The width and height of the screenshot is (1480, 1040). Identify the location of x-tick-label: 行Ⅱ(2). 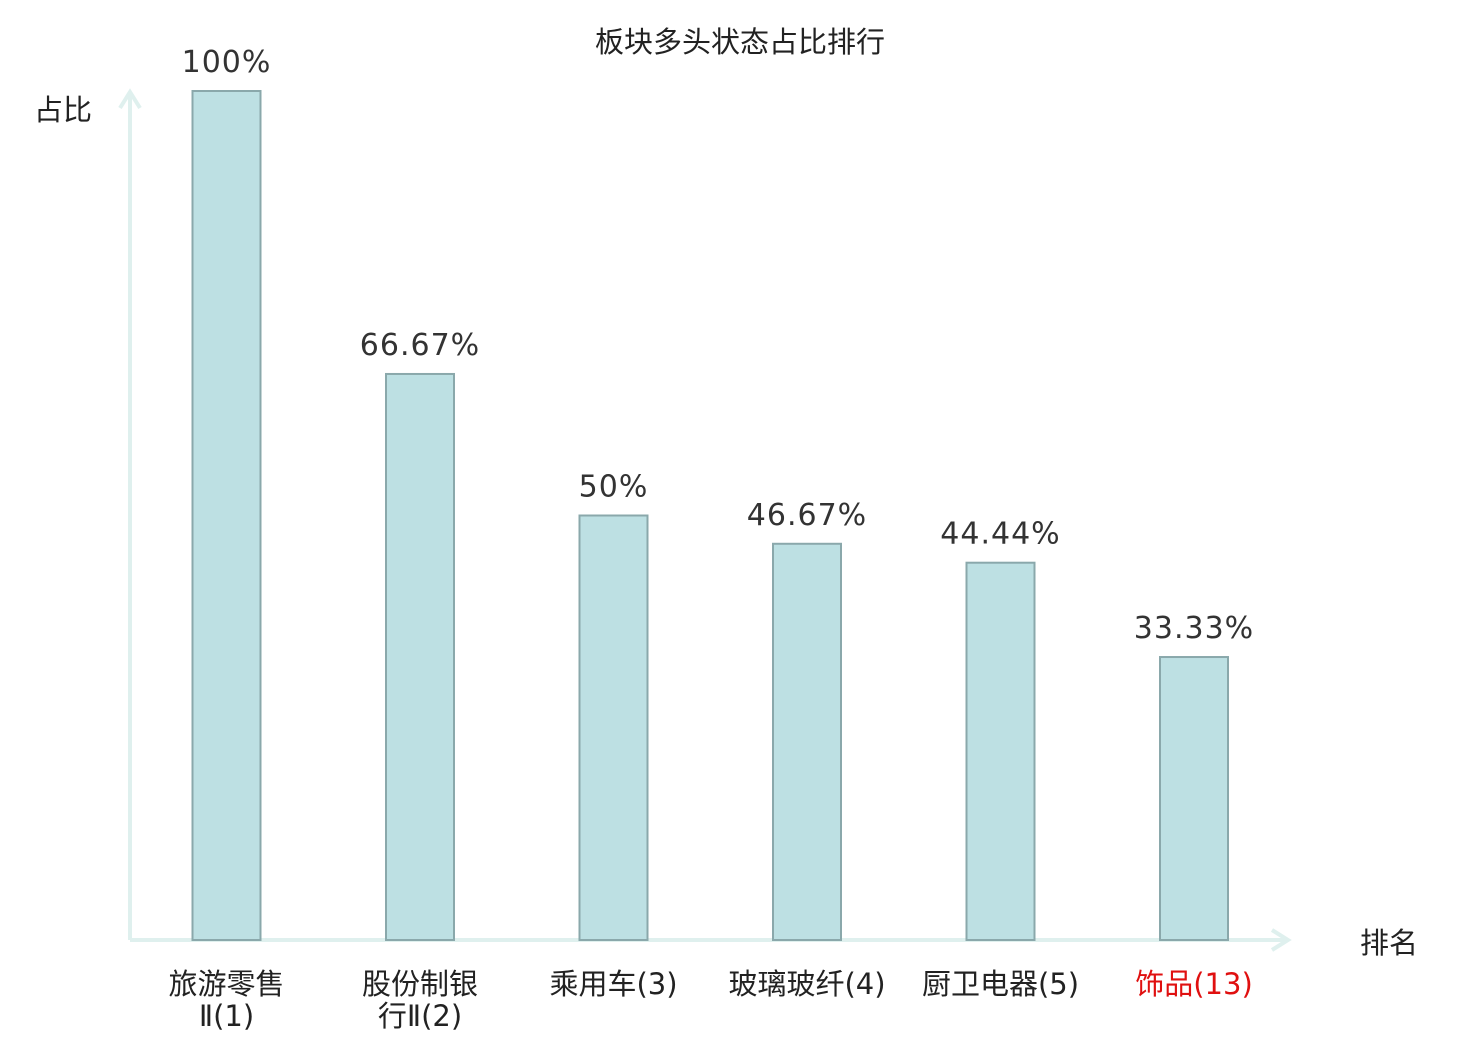
(420, 1016).